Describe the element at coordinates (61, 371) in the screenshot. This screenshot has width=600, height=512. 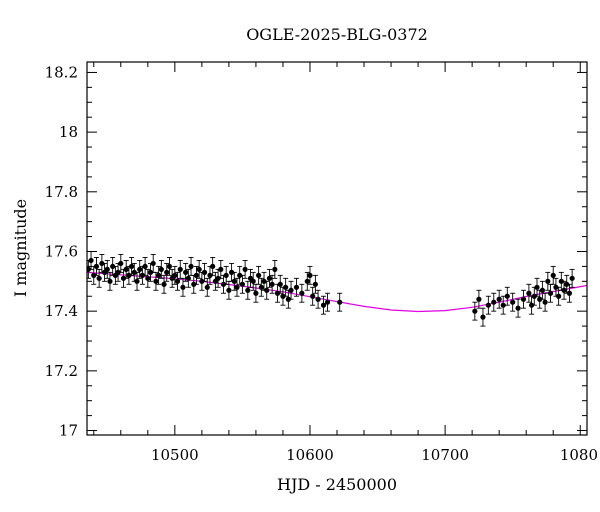
I see `y-tick-label: 17.2` at that location.